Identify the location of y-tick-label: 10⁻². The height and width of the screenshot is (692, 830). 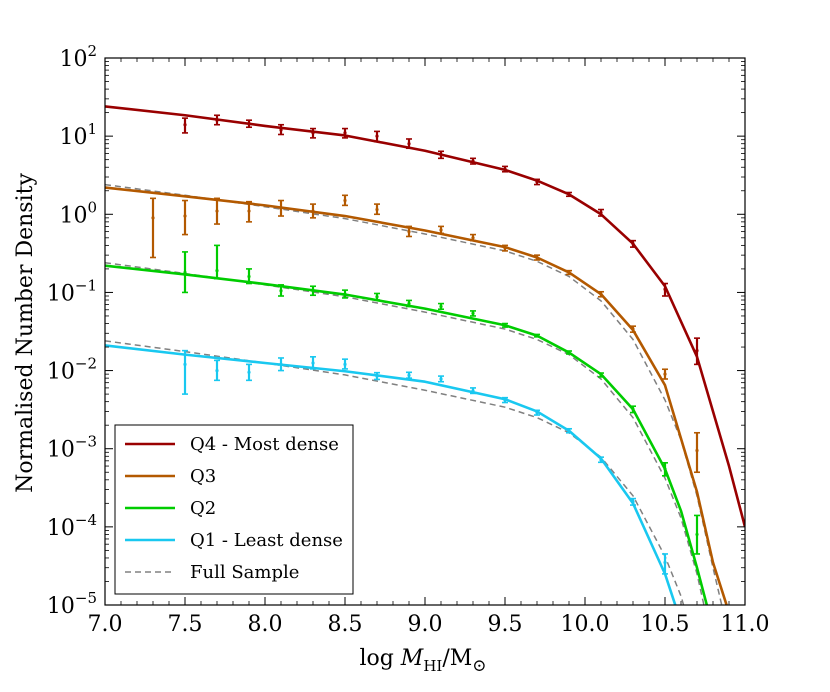
(72, 370).